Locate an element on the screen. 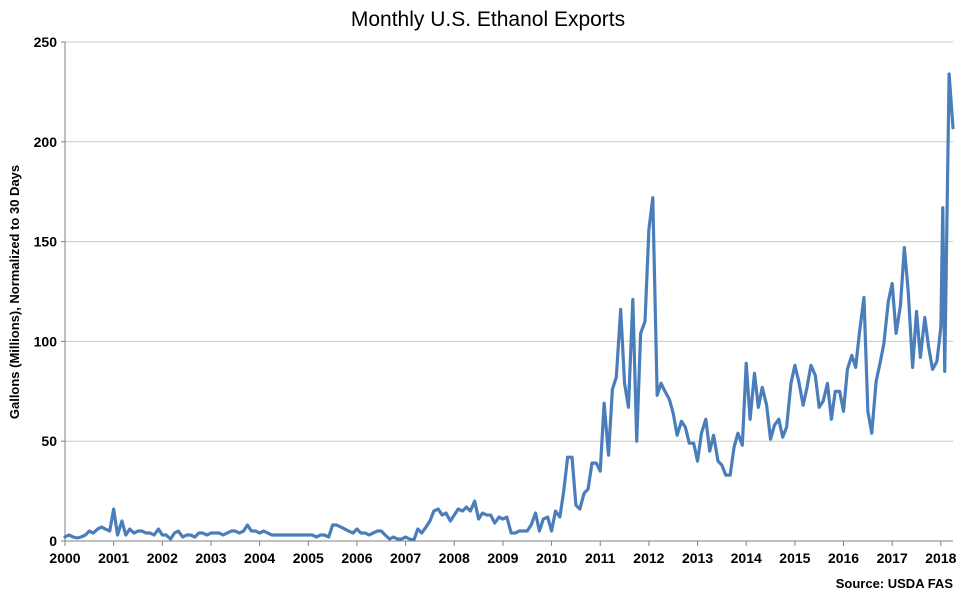  x-tick-label: 2002 is located at coordinates (162, 558).